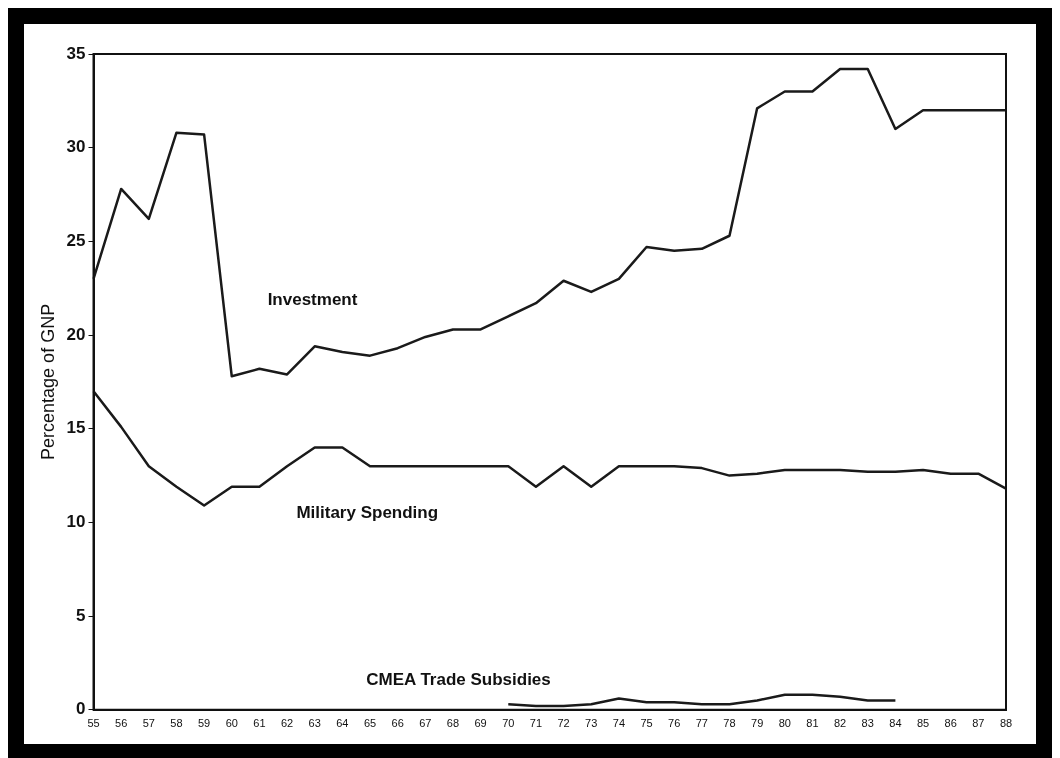  I want to click on x-tick-label: 65, so click(370, 723).